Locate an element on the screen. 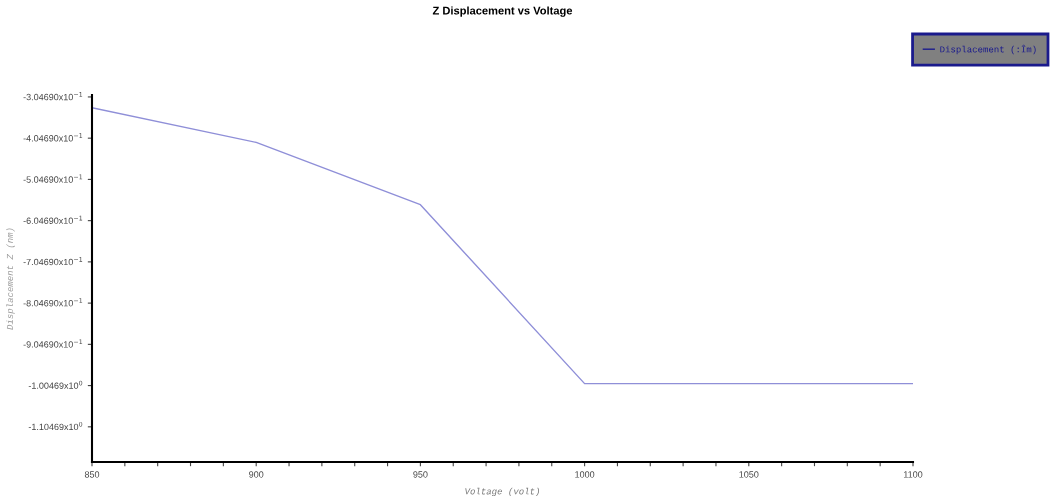 The image size is (1050, 496). y-tick-label: -1.00469x10$^{0}$ is located at coordinates (55, 384).